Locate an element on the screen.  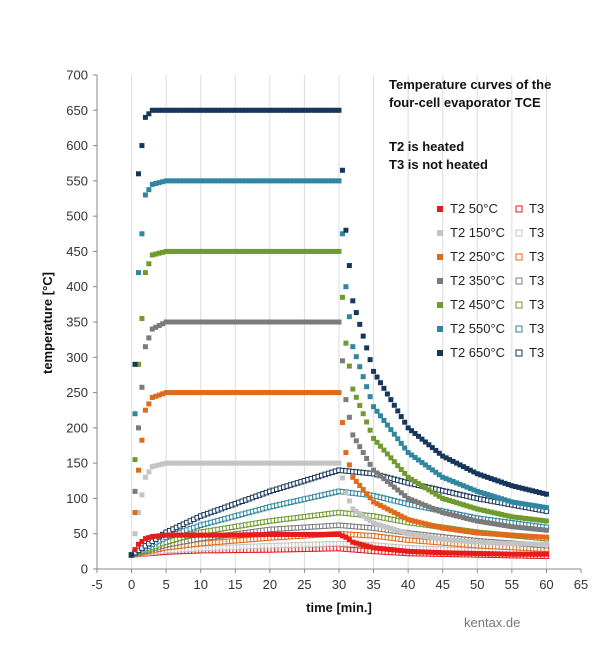
y-tick-label: 550 is located at coordinates (77, 180).